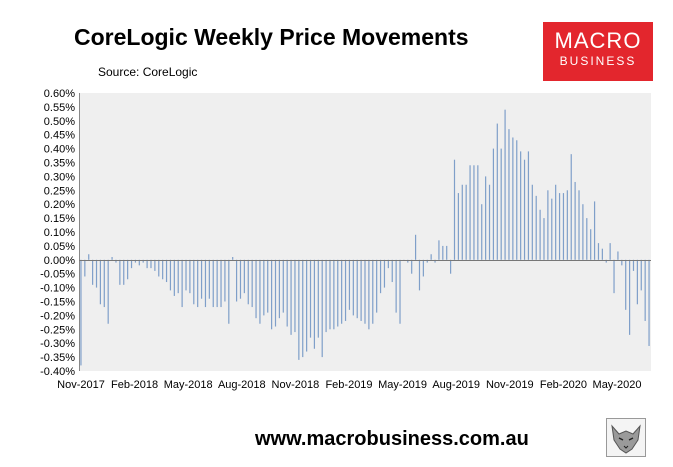  Describe the element at coordinates (188, 385) in the screenshot. I see `x-tick-label: May-2018` at that location.